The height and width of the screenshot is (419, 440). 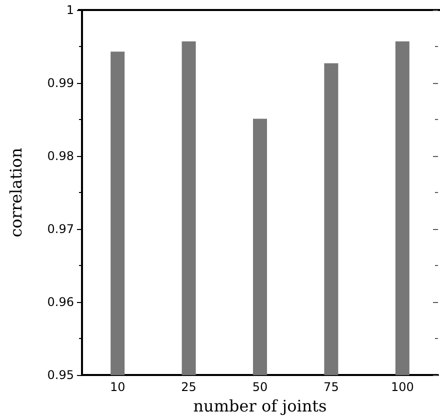 What do you see at coordinates (16, 193) in the screenshot?
I see `y-axis-title: correlation` at bounding box center [16, 193].